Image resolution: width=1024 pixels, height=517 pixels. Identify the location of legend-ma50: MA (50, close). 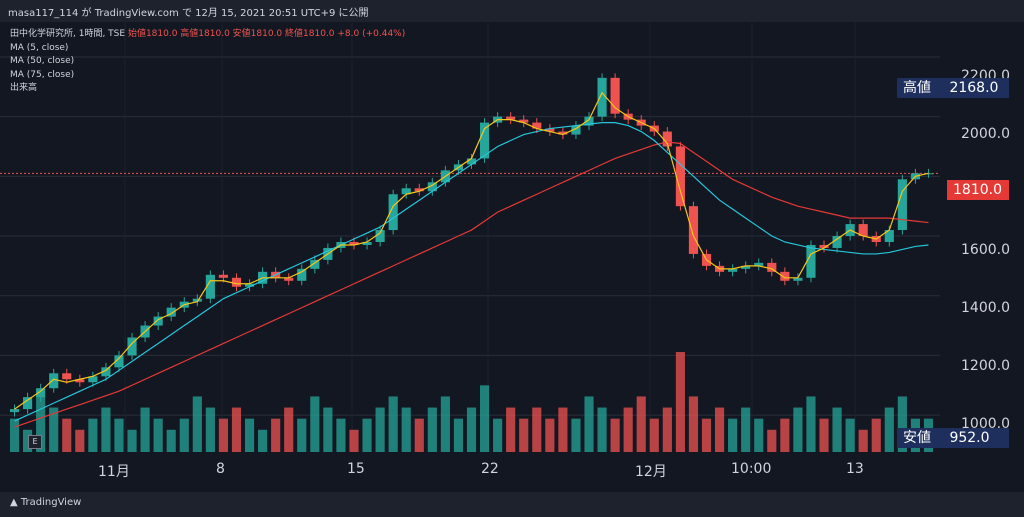
(42, 61).